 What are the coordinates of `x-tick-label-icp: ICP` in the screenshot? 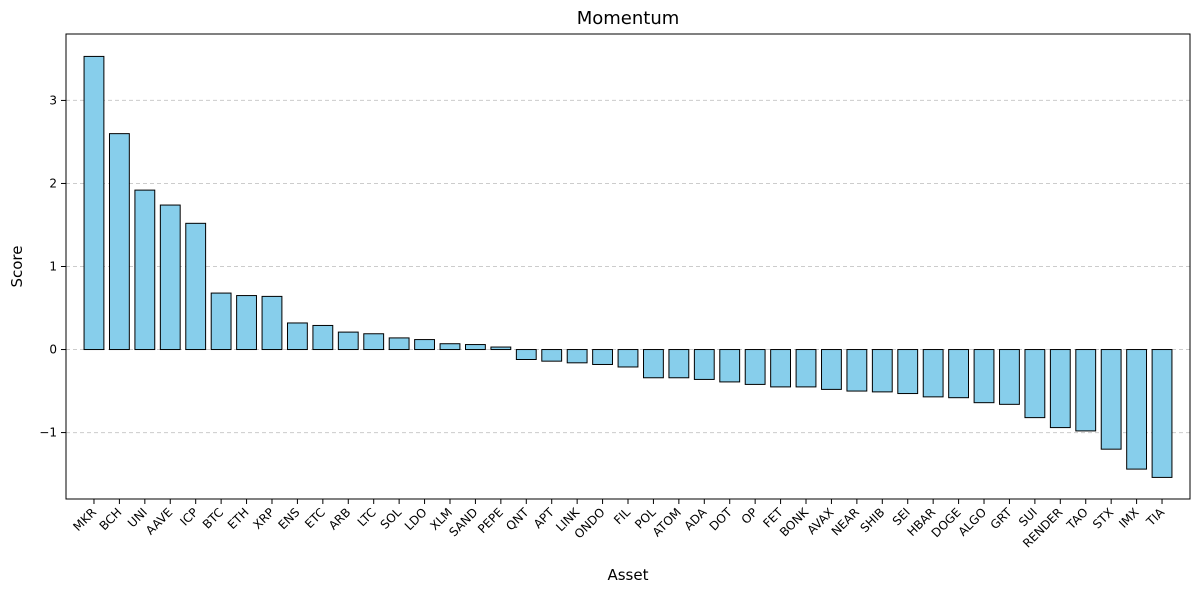 It's located at (188, 516).